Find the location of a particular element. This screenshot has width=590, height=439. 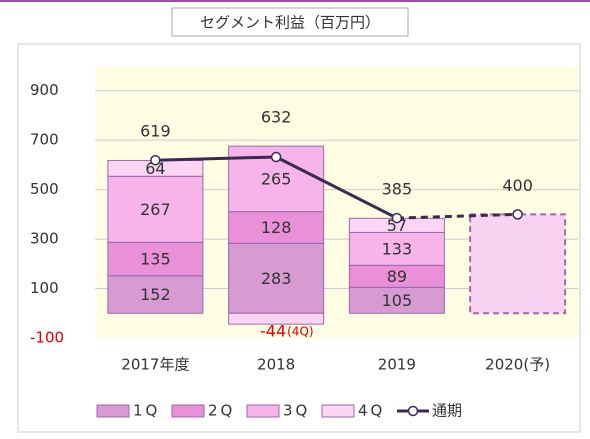

data-label: 152 is located at coordinates (155, 294).